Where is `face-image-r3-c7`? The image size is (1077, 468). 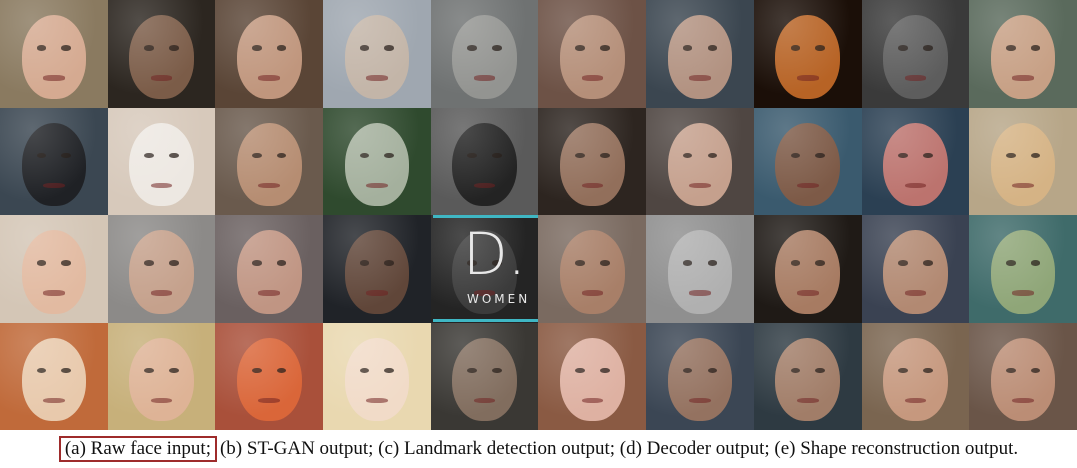 face-image-r3-c7 is located at coordinates (700, 269).